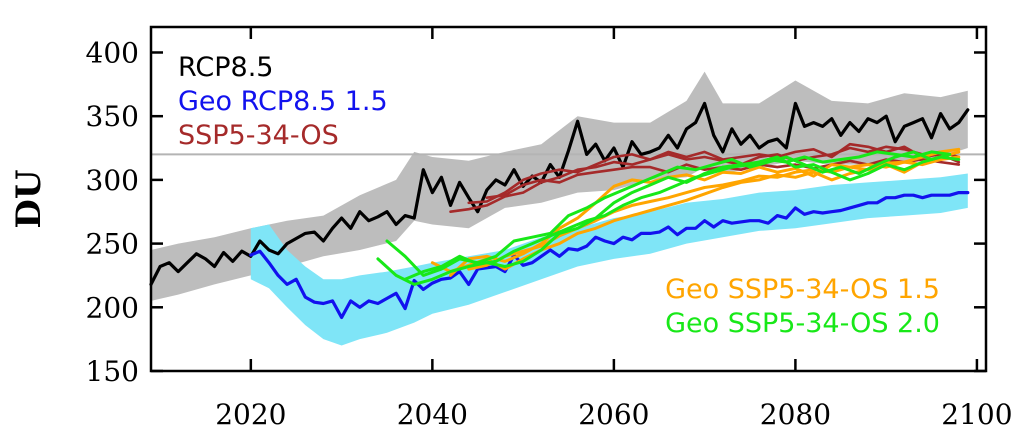  I want to click on legend-label-rcp85: RCP8.5, so click(226, 67).